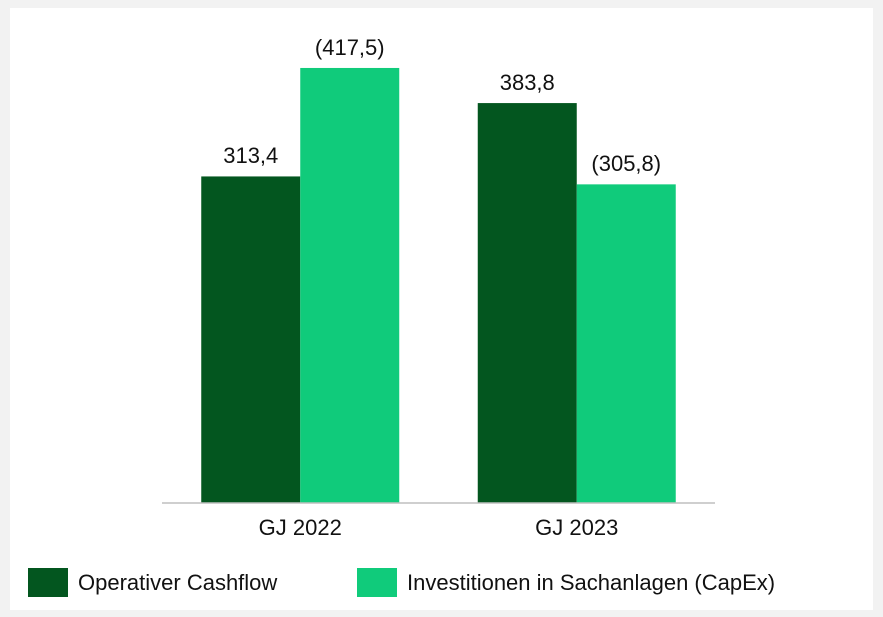 The height and width of the screenshot is (617, 883). What do you see at coordinates (527, 82) in the screenshot?
I see `data-label: 383,8` at bounding box center [527, 82].